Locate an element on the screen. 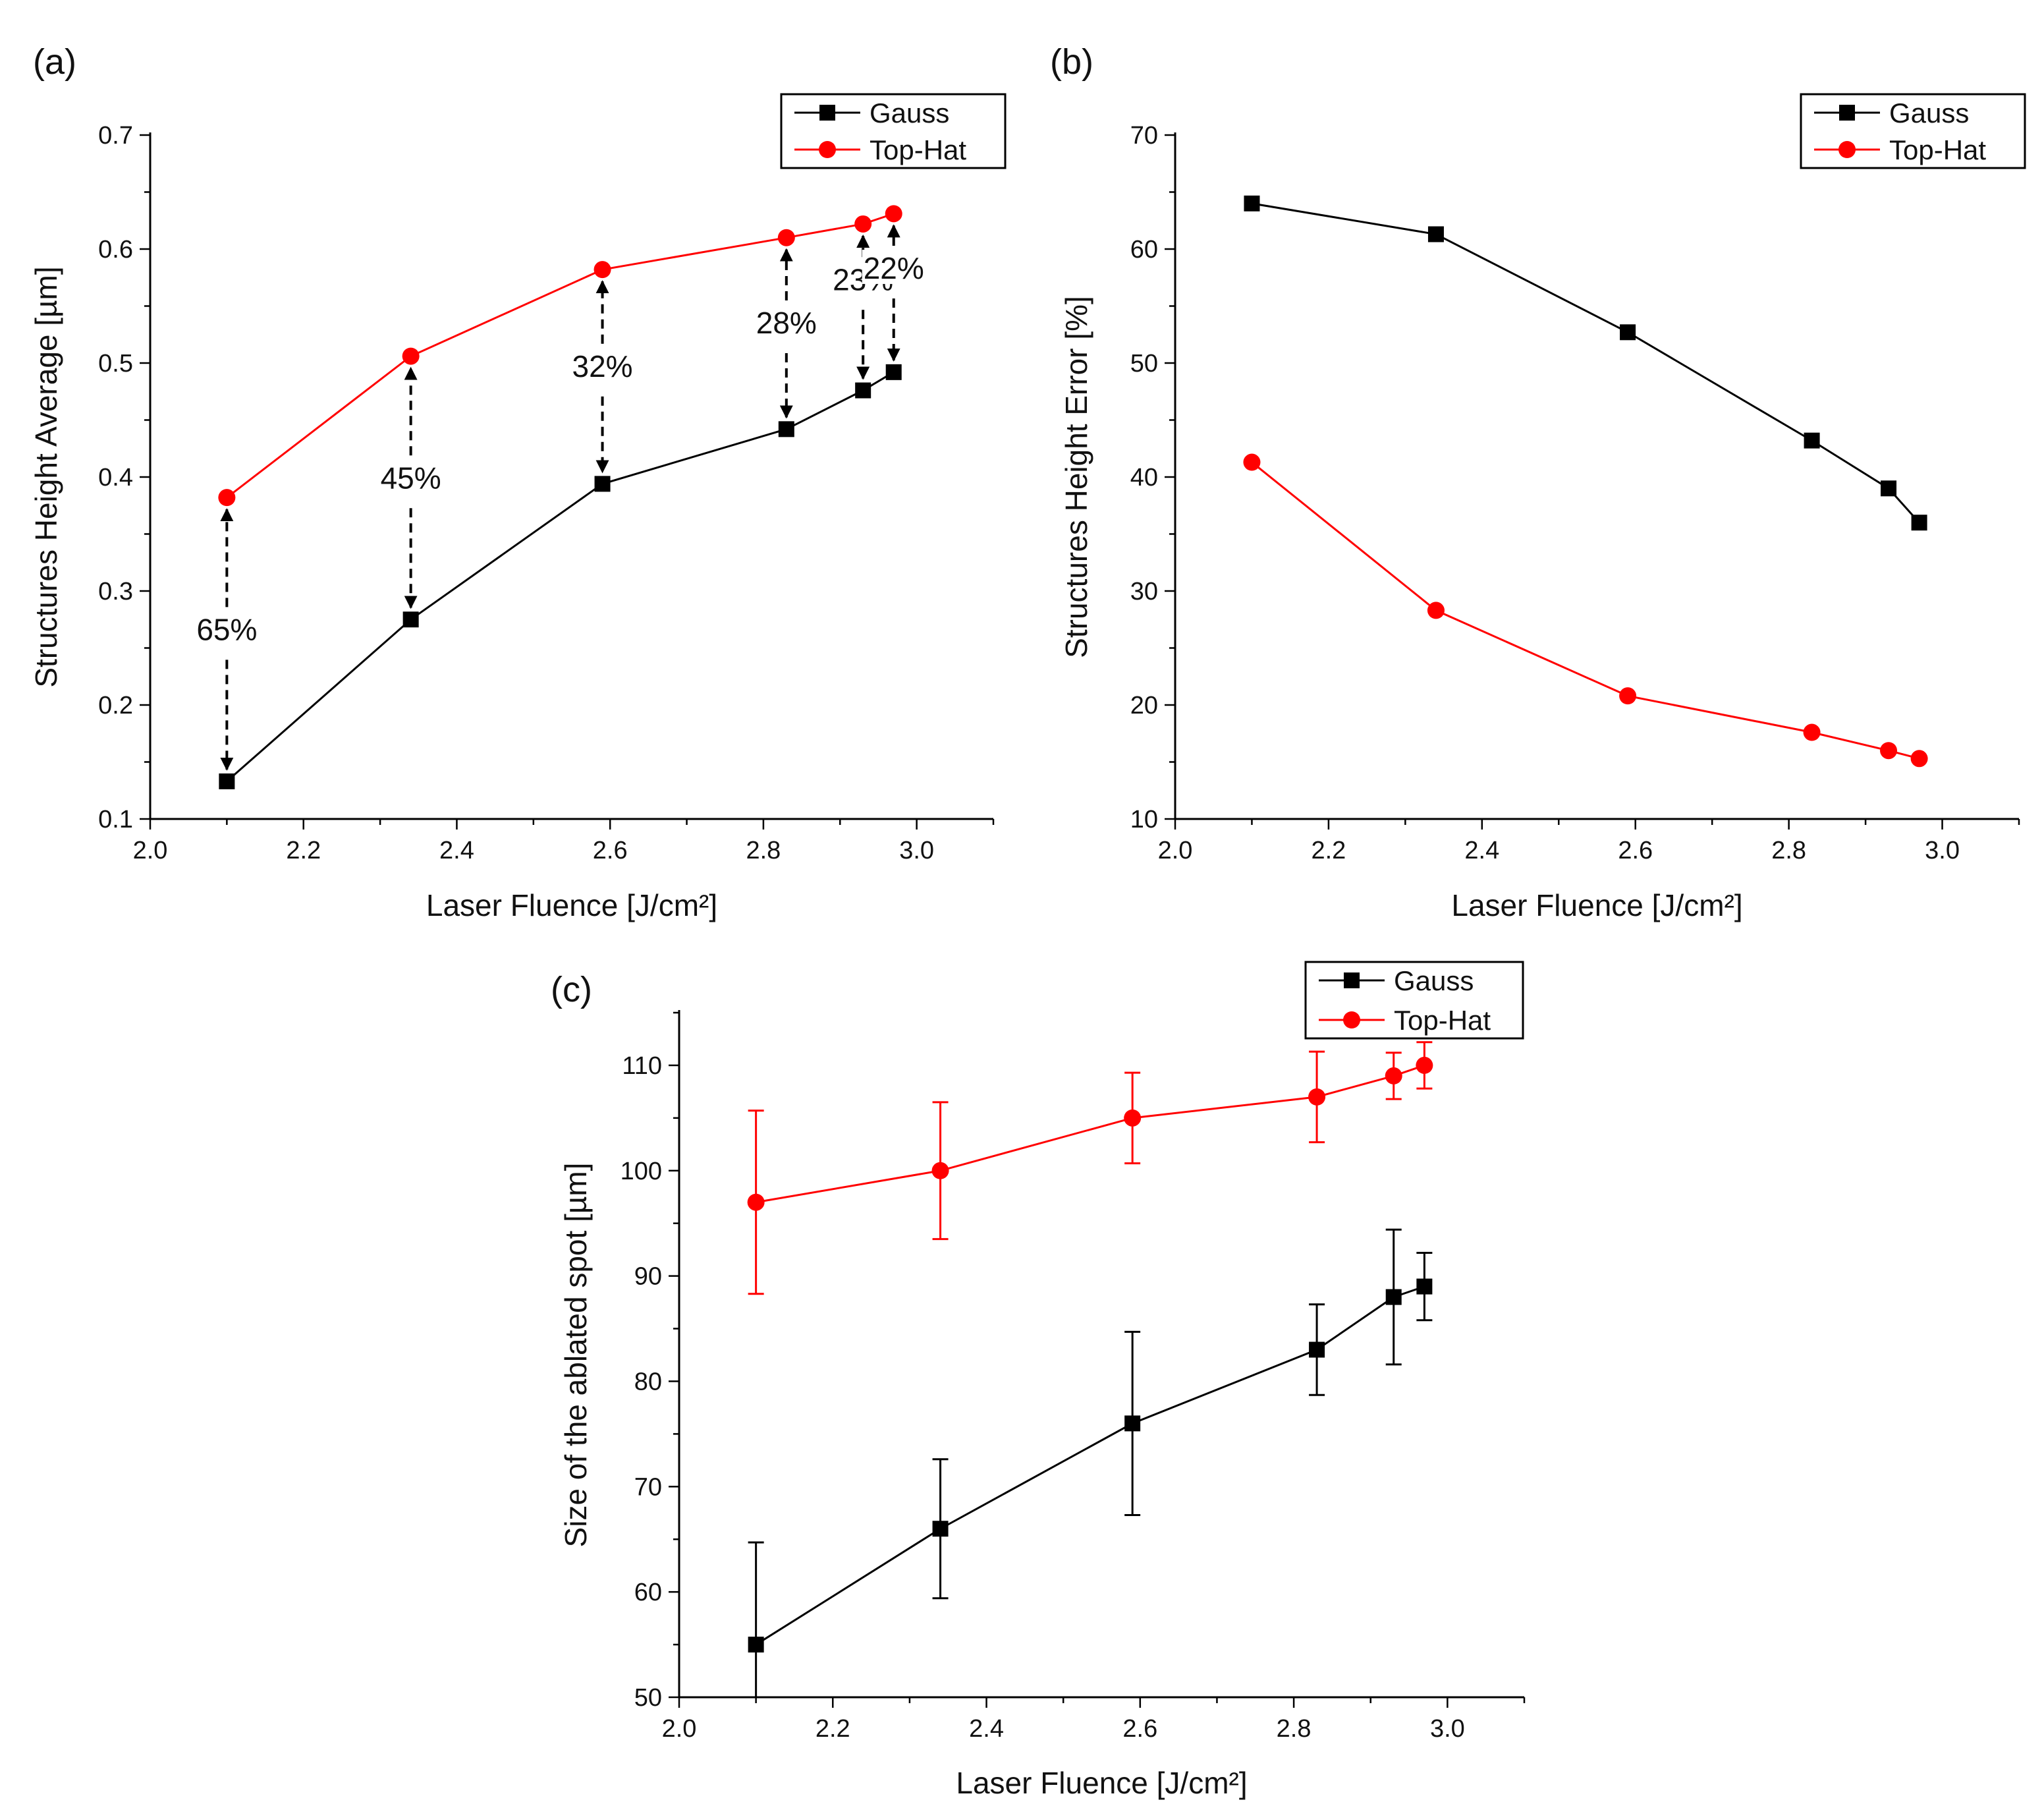 Image resolution: width=2044 pixels, height=1802 pixels. y-tick-label: 20 is located at coordinates (1144, 705).